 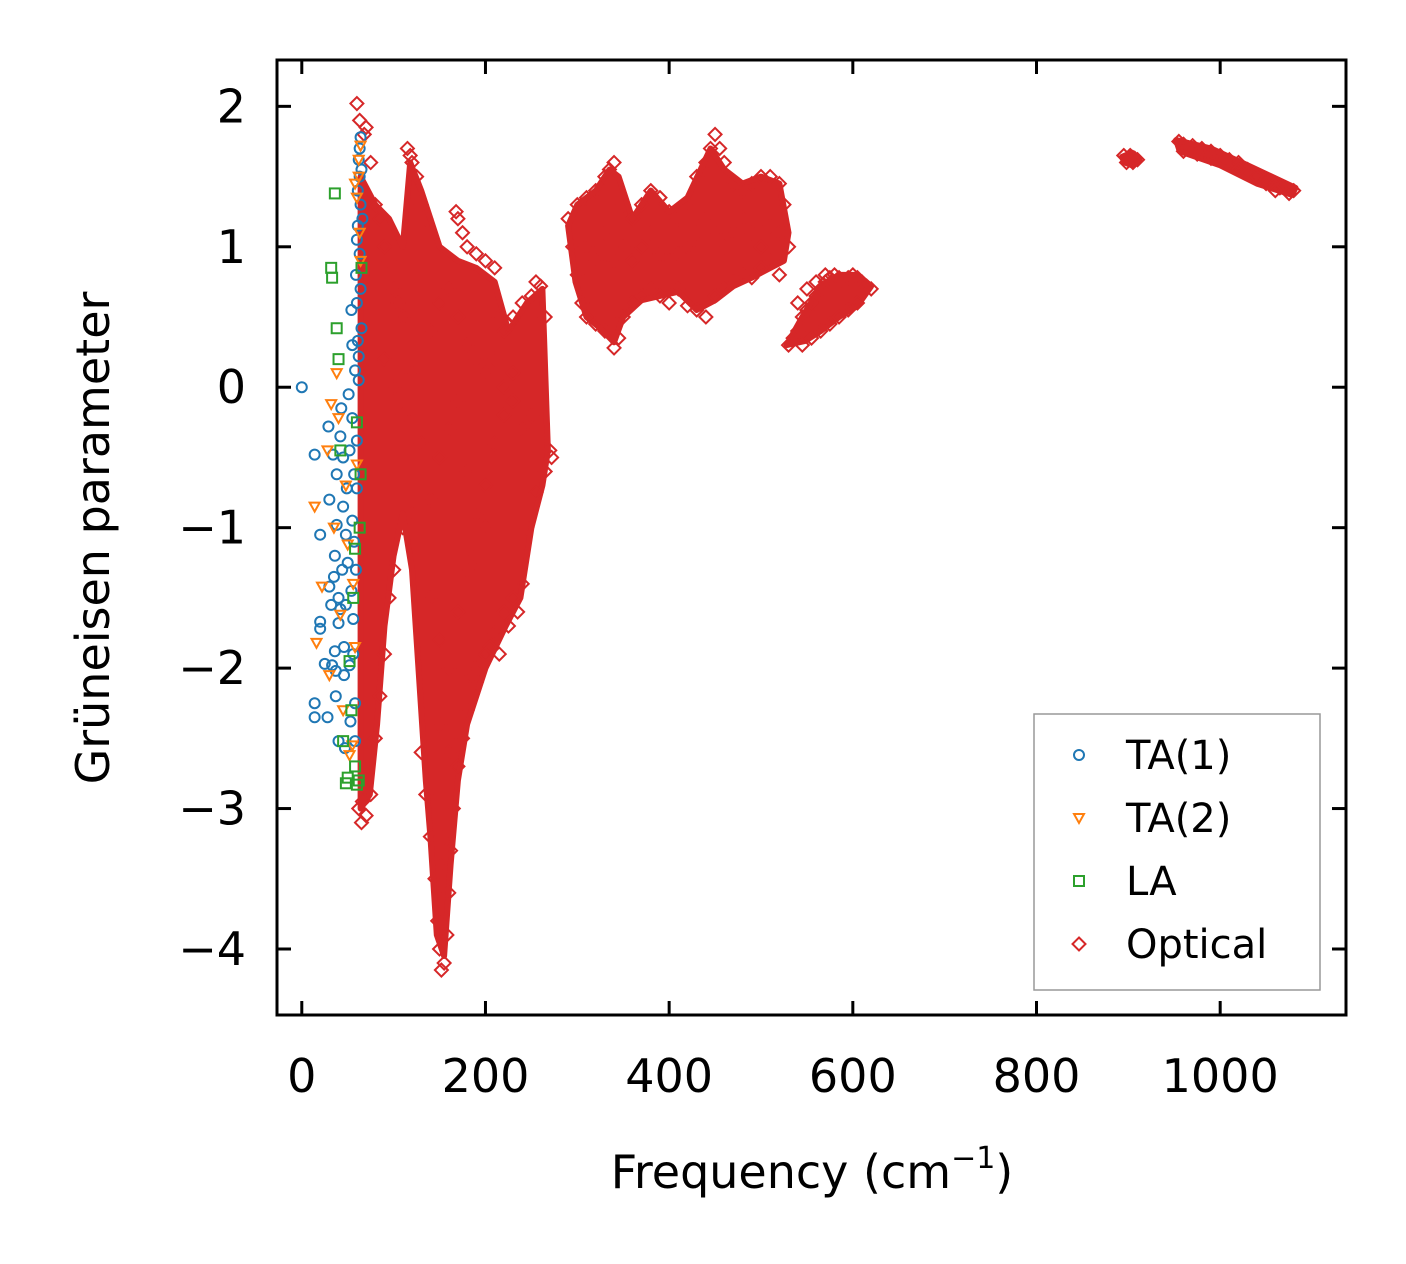 I want to click on x-tick-labels: 0 200 400 600 800 1000, so click(x=783, y=1076).